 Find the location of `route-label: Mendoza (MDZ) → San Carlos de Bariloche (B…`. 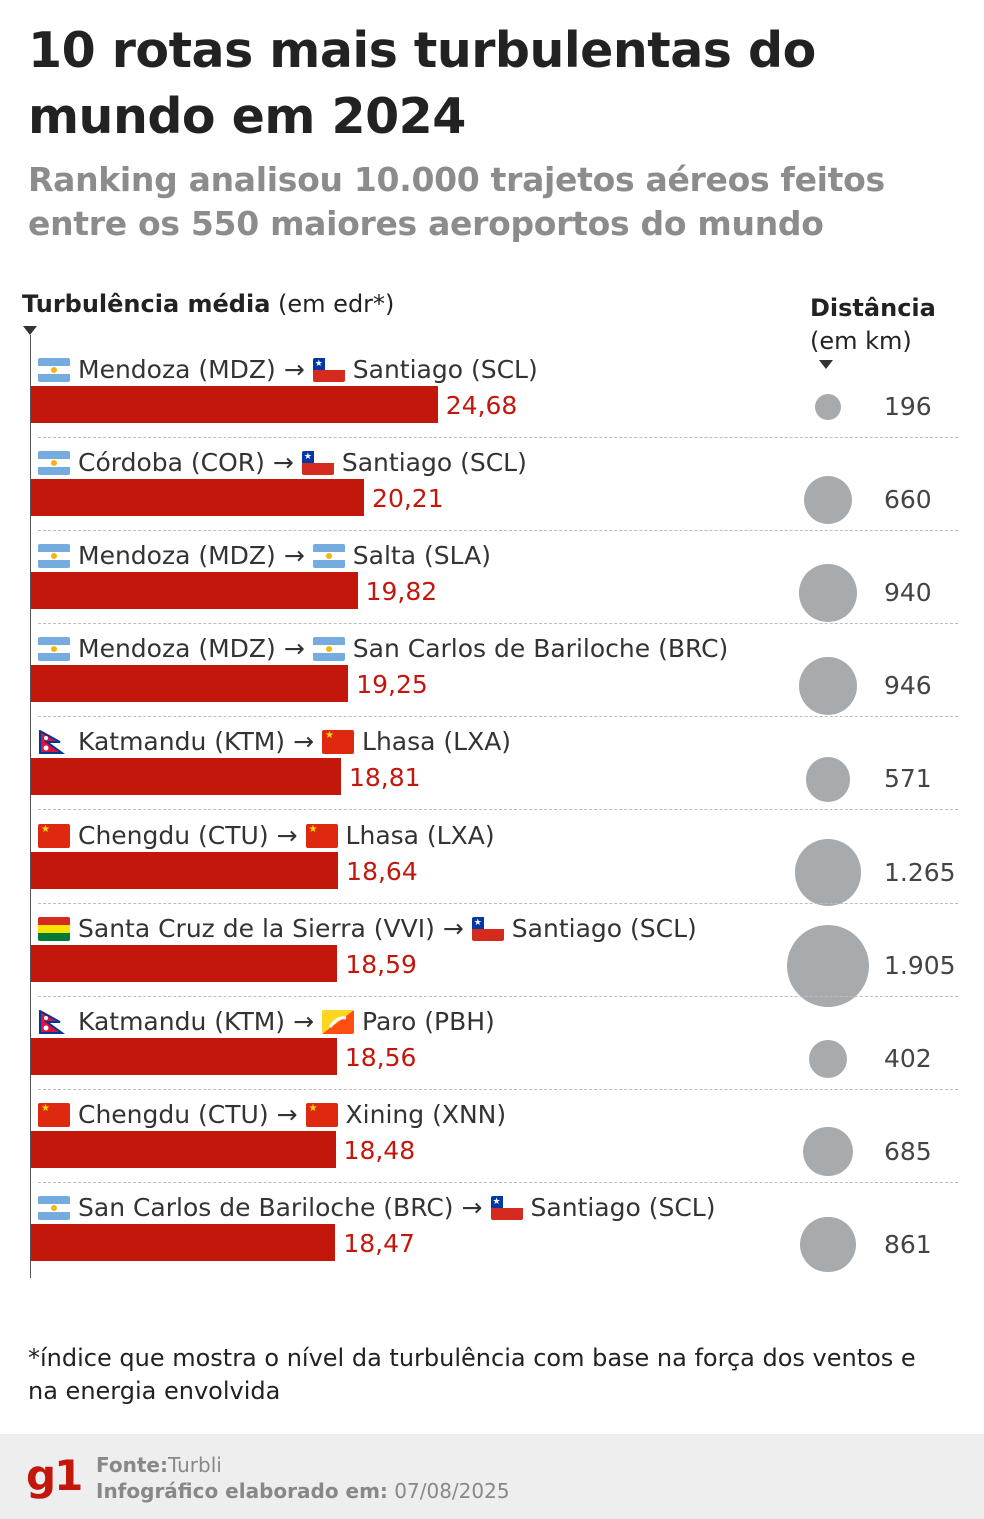

route-label: Mendoza (MDZ) → San Carlos de Bariloche (B… is located at coordinates (383, 649).